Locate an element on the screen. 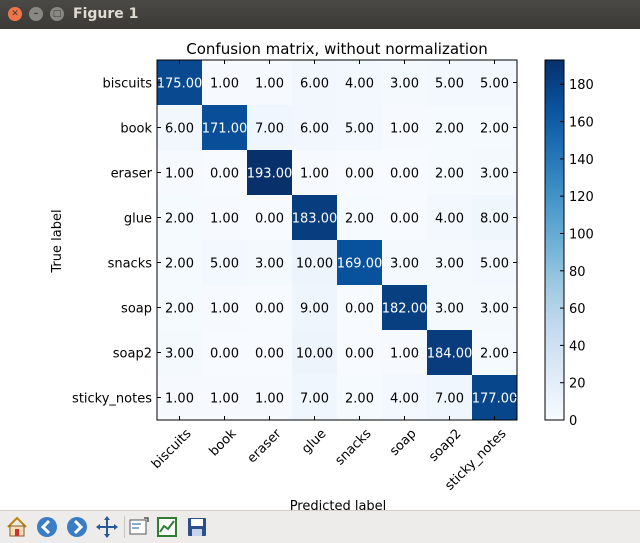  cell-value-label: 183.00 is located at coordinates (315, 219).